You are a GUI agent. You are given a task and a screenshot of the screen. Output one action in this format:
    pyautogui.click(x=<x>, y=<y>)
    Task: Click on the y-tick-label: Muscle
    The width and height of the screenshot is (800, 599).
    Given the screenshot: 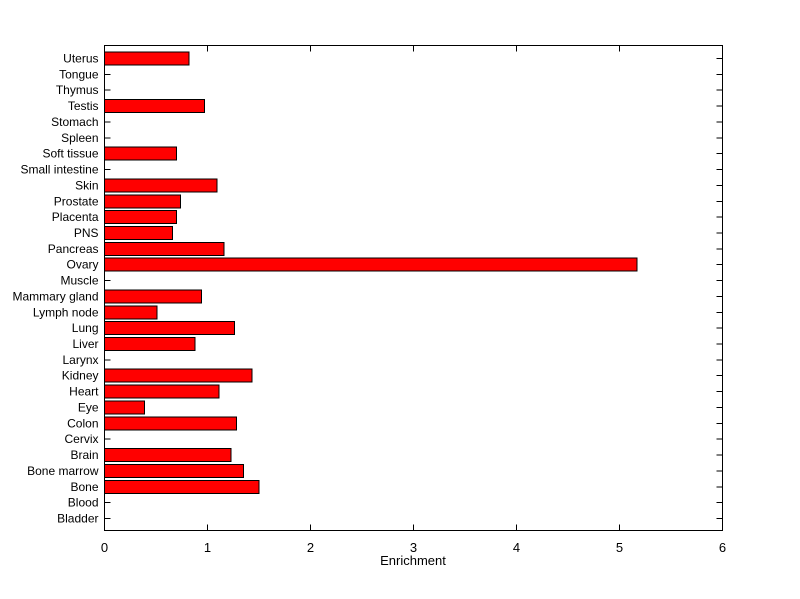 What is the action you would take?
    pyautogui.click(x=79, y=281)
    